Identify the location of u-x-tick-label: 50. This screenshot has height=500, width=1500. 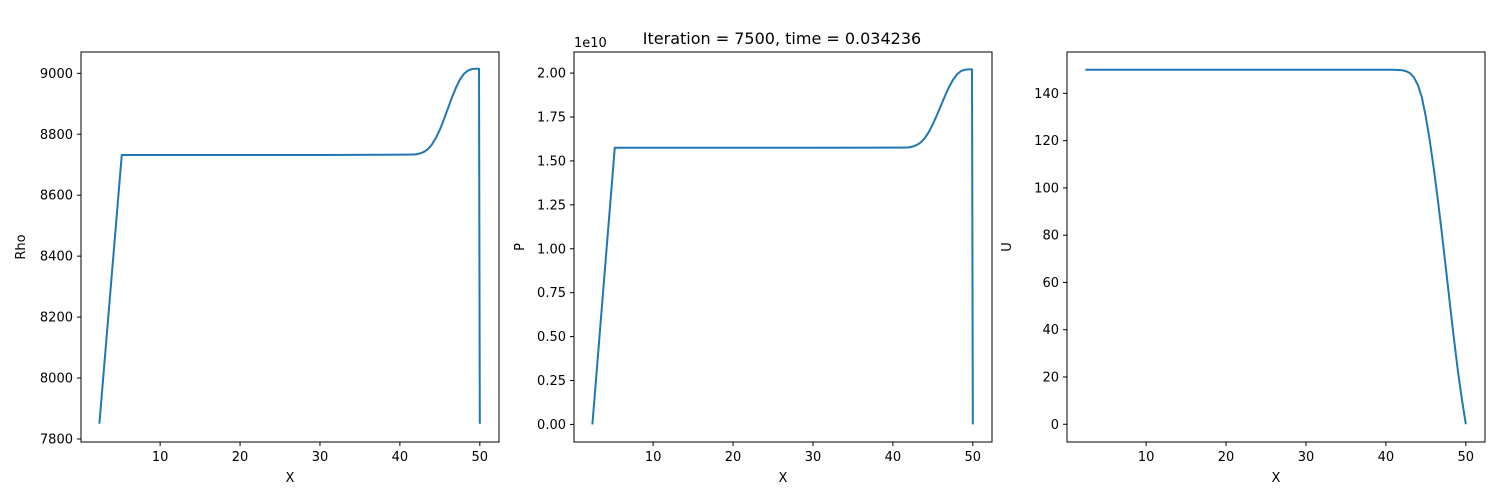
(1466, 457).